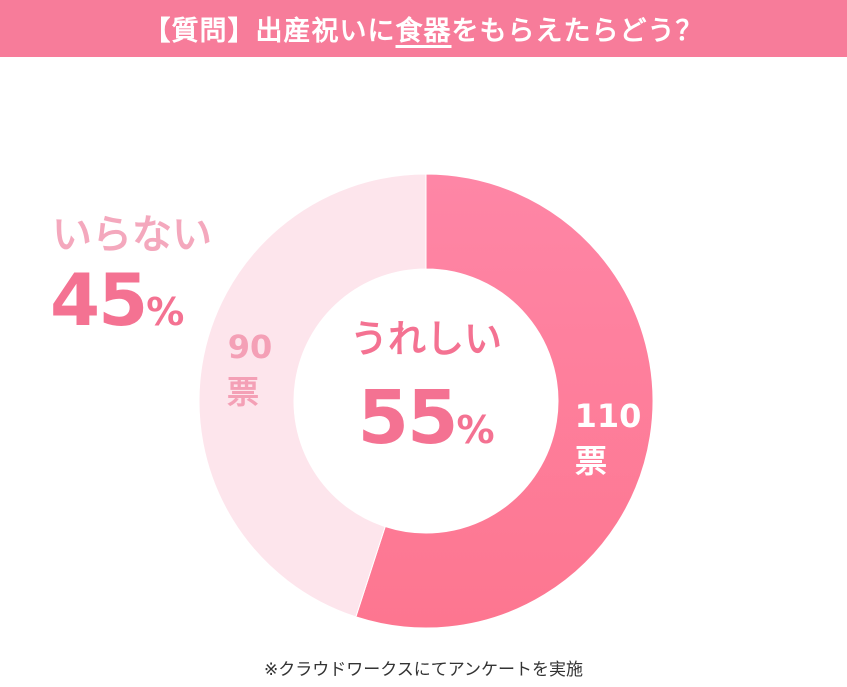  Describe the element at coordinates (577, 31) in the screenshot. I see `header-title-after: をもらえたらどう？` at that location.